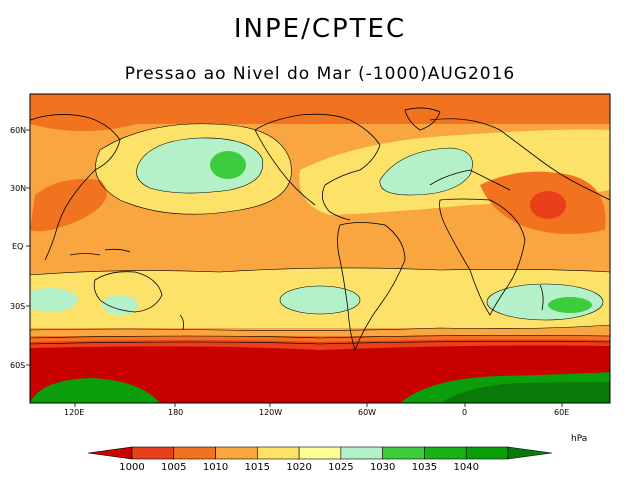 The image size is (640, 494). What do you see at coordinates (340, 467) in the screenshot?
I see `colorbar-tick-label: 1025` at bounding box center [340, 467].